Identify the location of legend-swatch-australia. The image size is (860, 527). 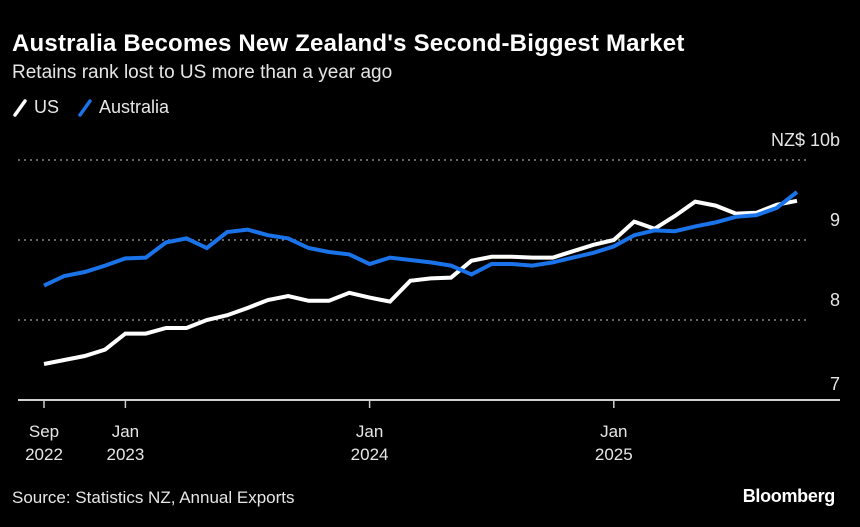
(85, 107).